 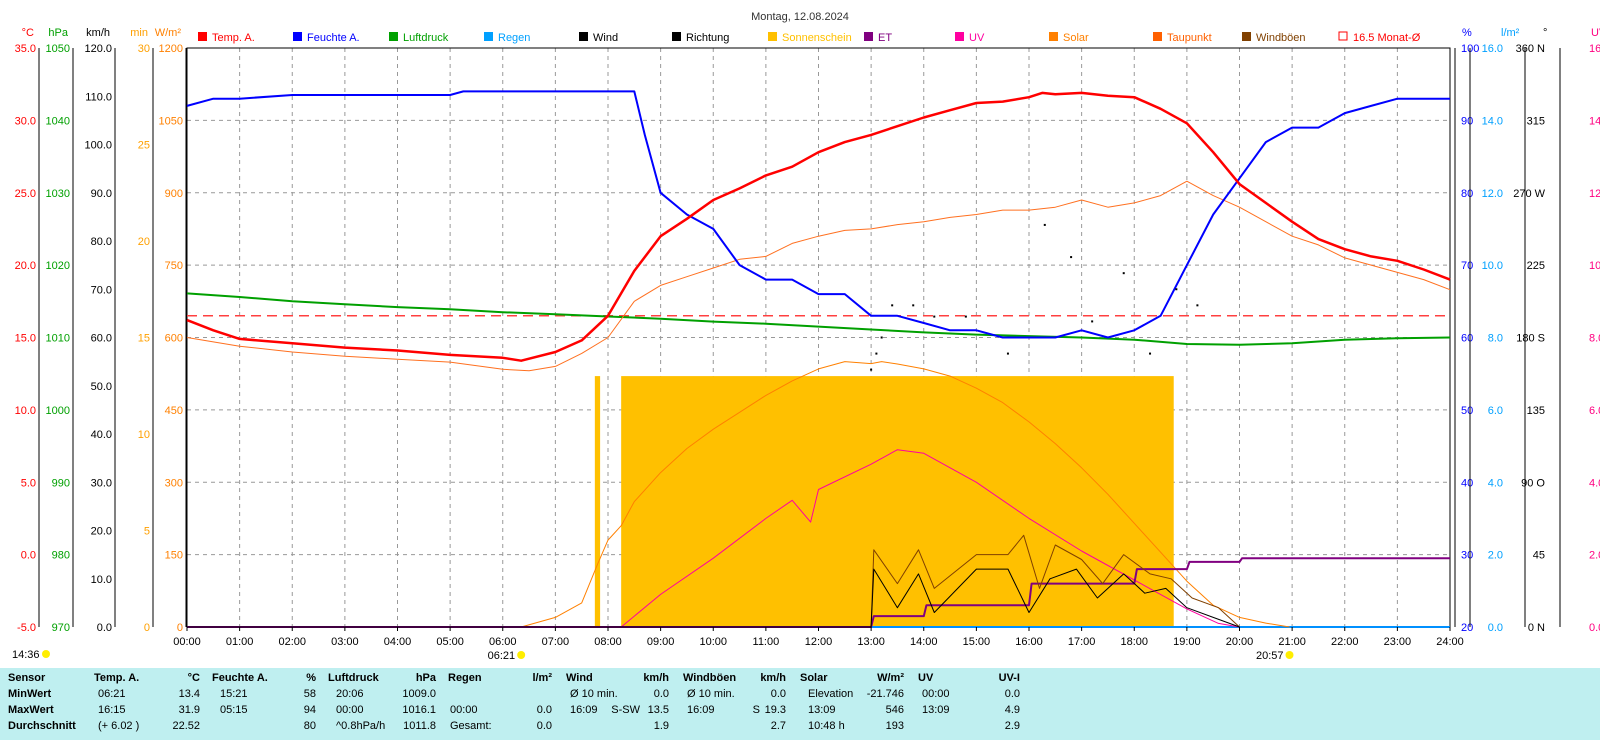 I want to click on stats-header-gust-unit: km/h, so click(x=773, y=678).